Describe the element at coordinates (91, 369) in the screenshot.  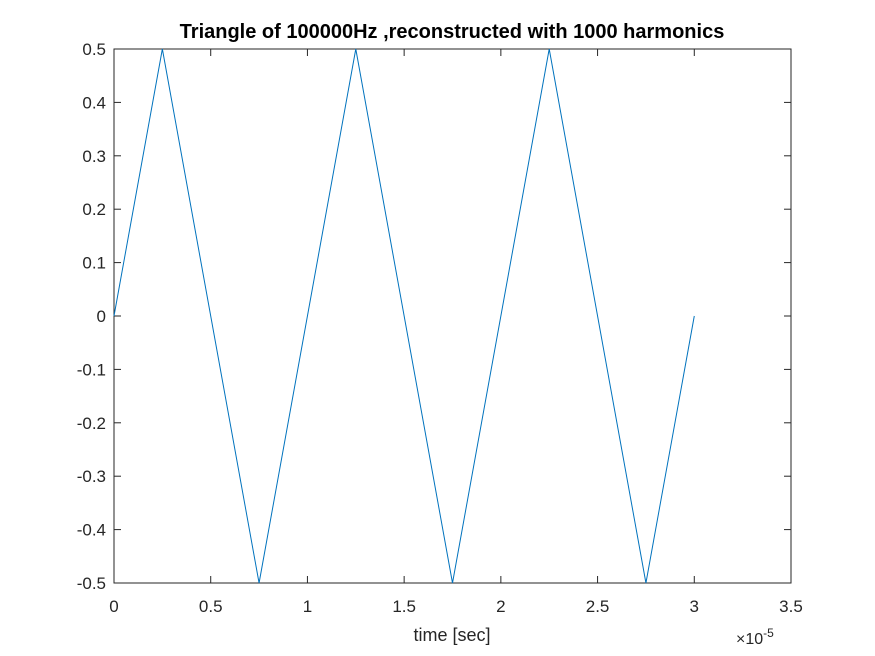
I see `y-tick-label: -0.1` at that location.